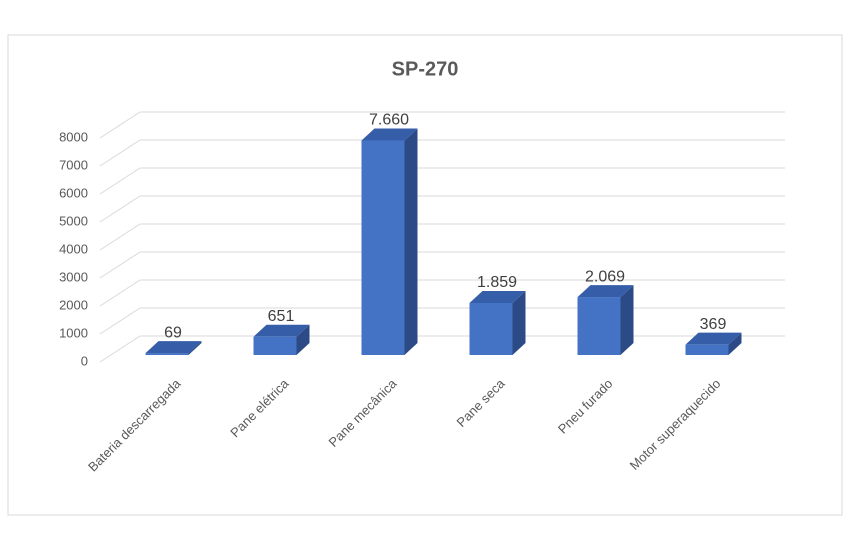  What do you see at coordinates (73, 192) in the screenshot?
I see `y-tick-label: 6000` at bounding box center [73, 192].